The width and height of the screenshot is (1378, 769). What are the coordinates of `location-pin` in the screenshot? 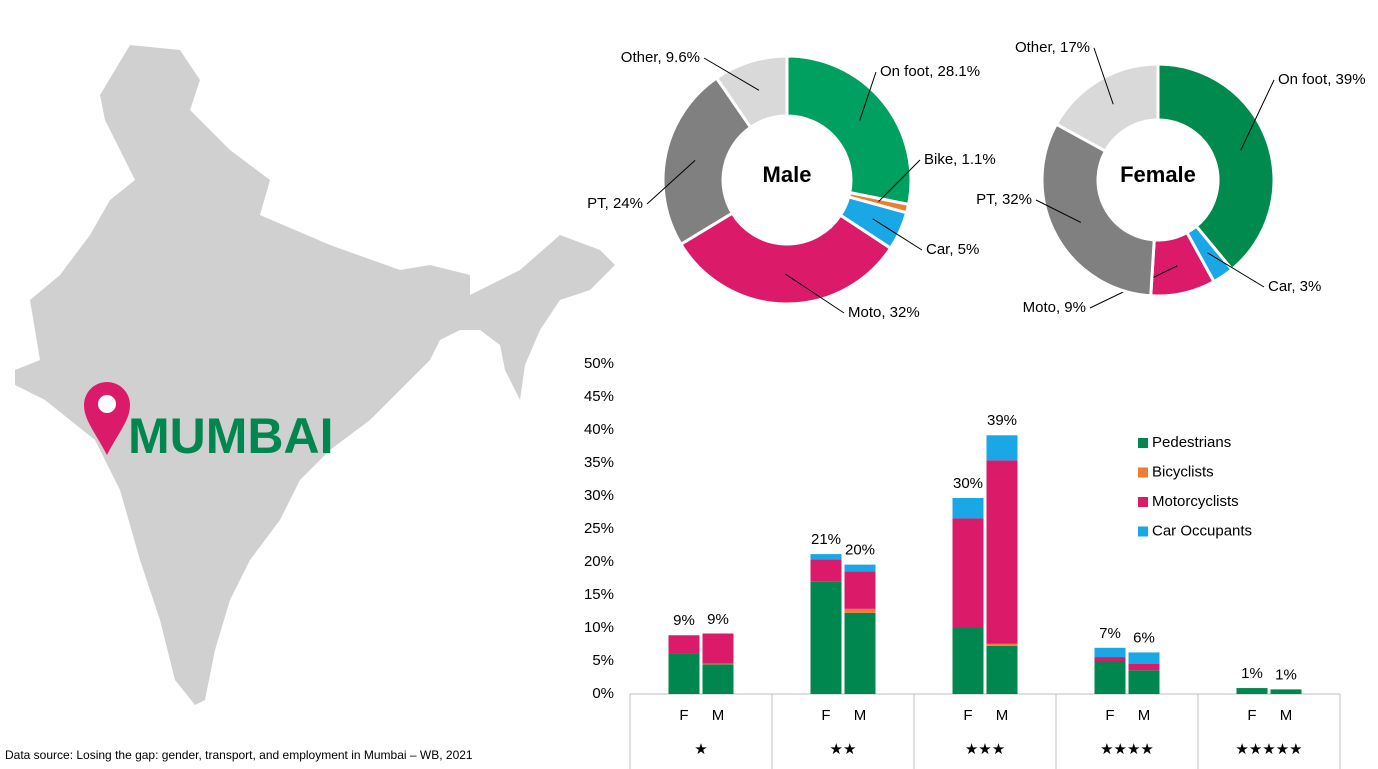 It's located at (107, 418).